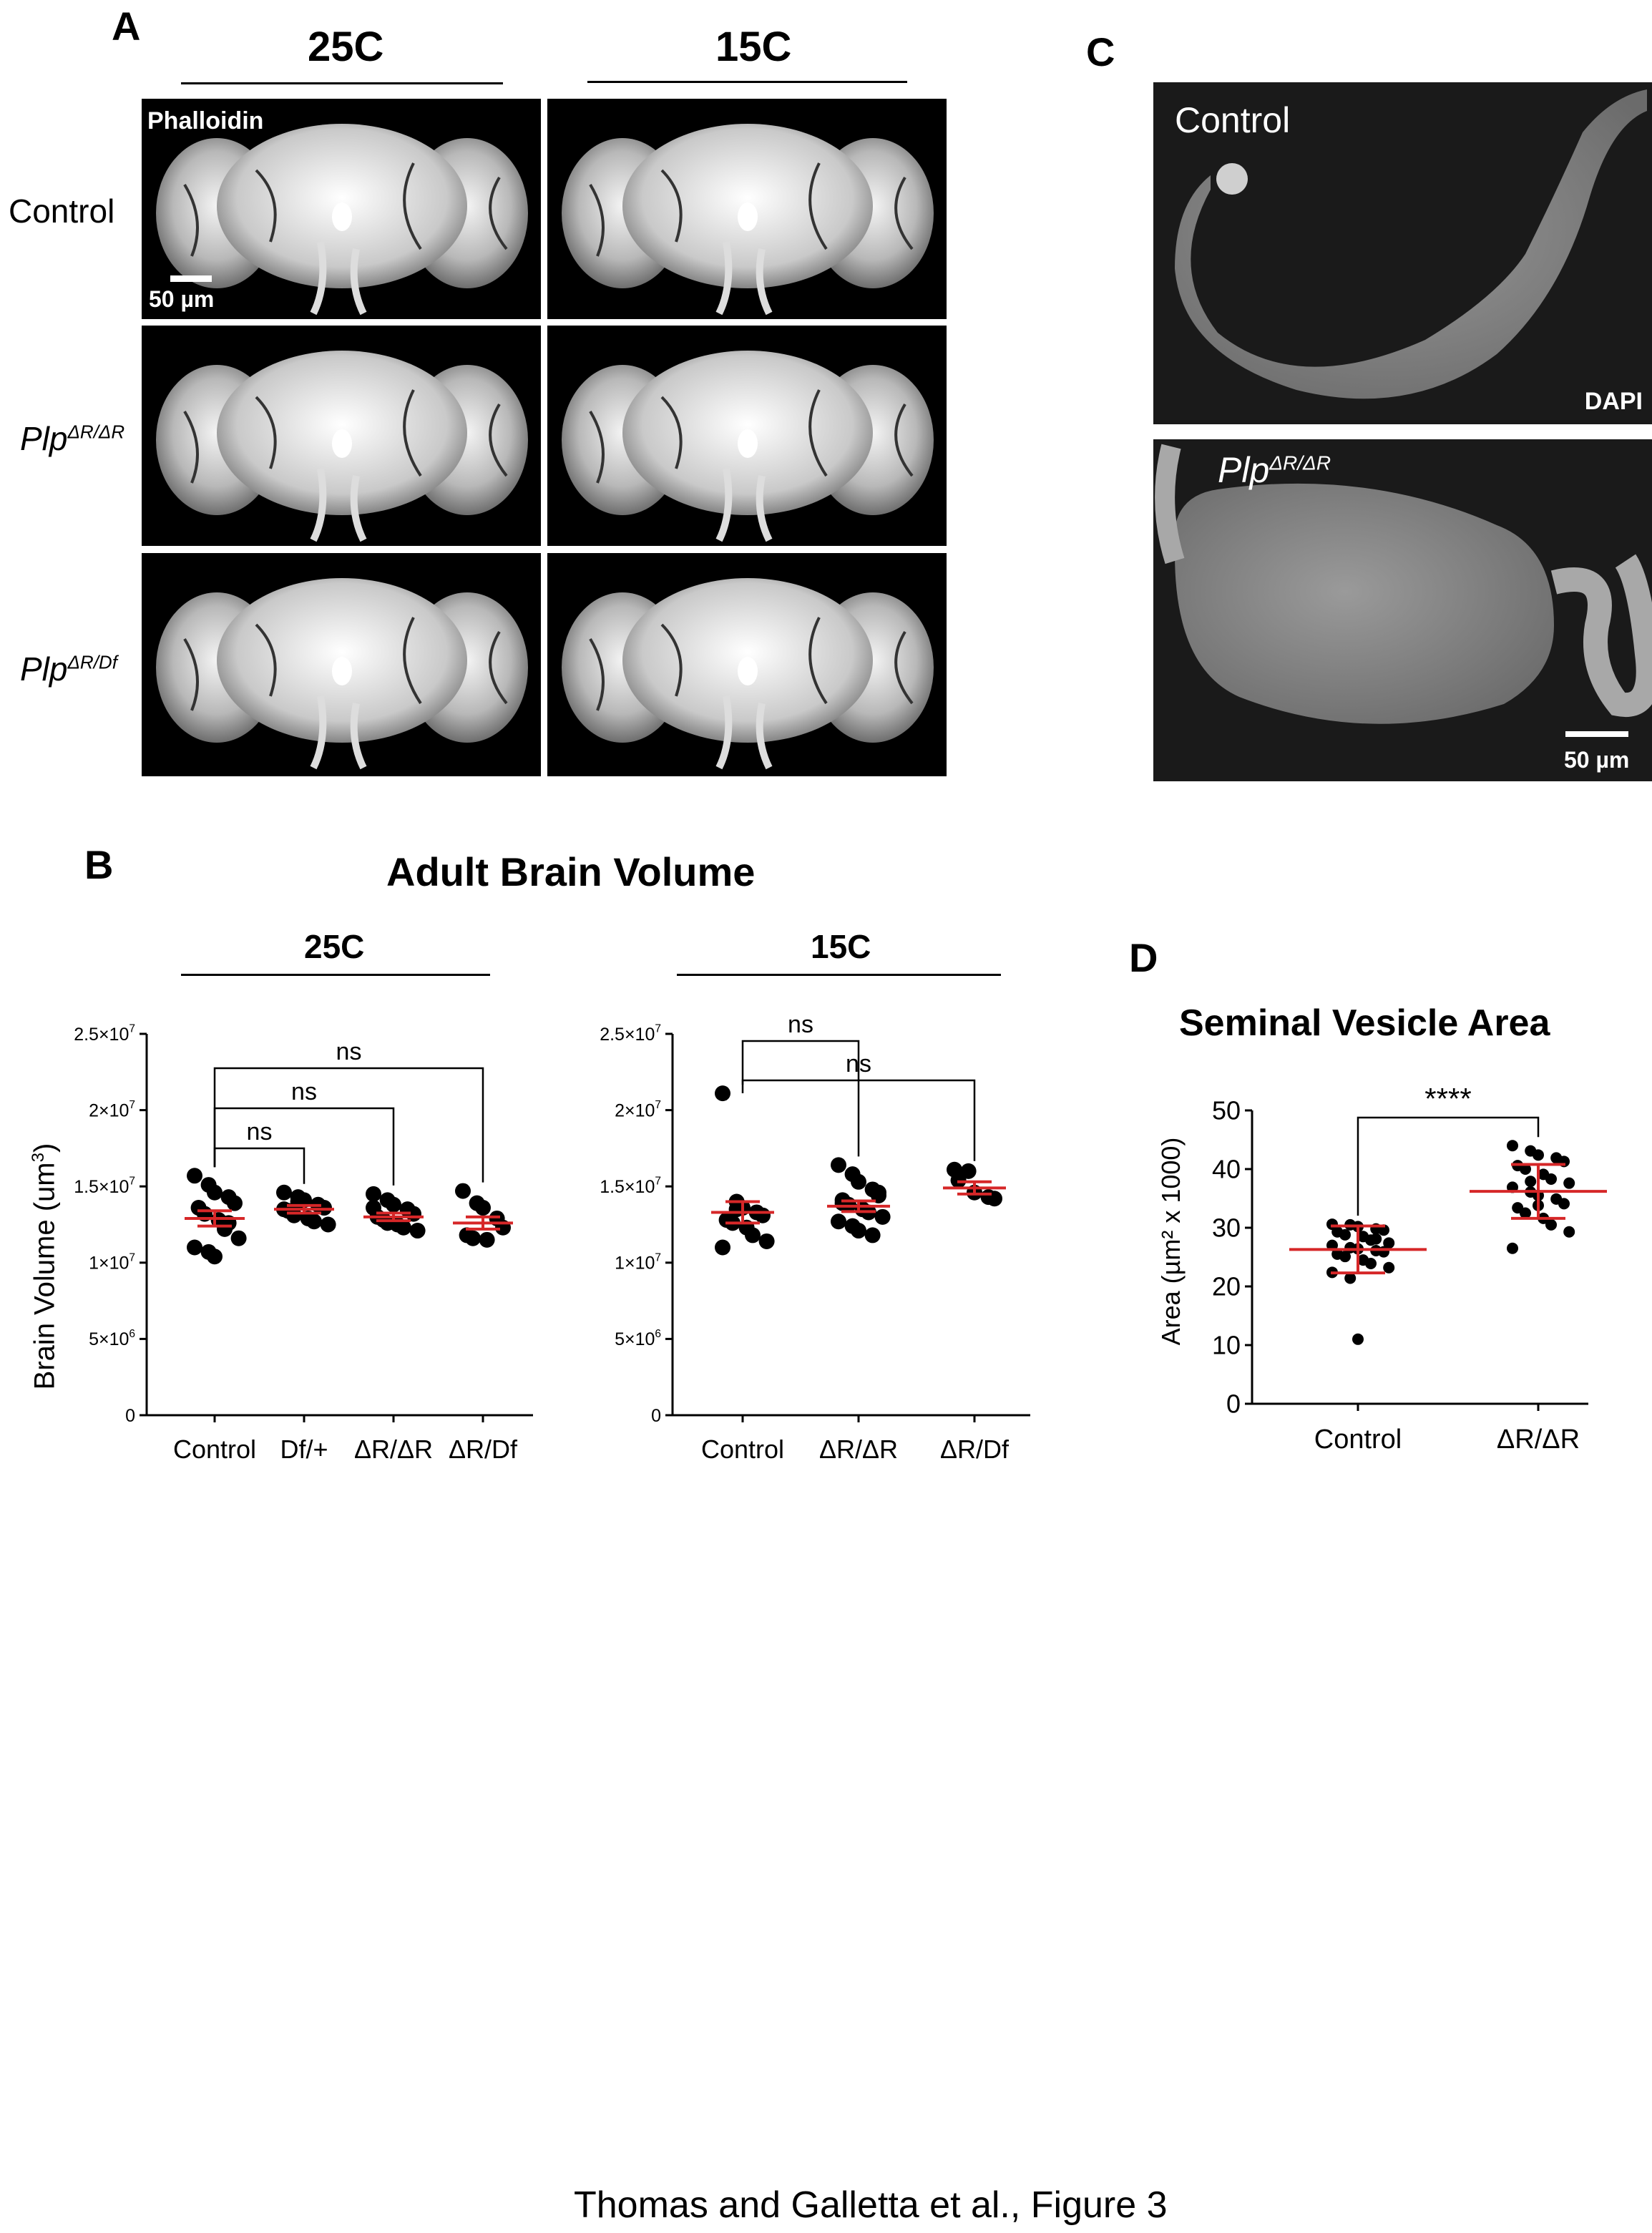 This screenshot has width=1652, height=2233. What do you see at coordinates (1364, 1023) in the screenshot?
I see `panel-d-title: Seminal Vesicle Area` at bounding box center [1364, 1023].